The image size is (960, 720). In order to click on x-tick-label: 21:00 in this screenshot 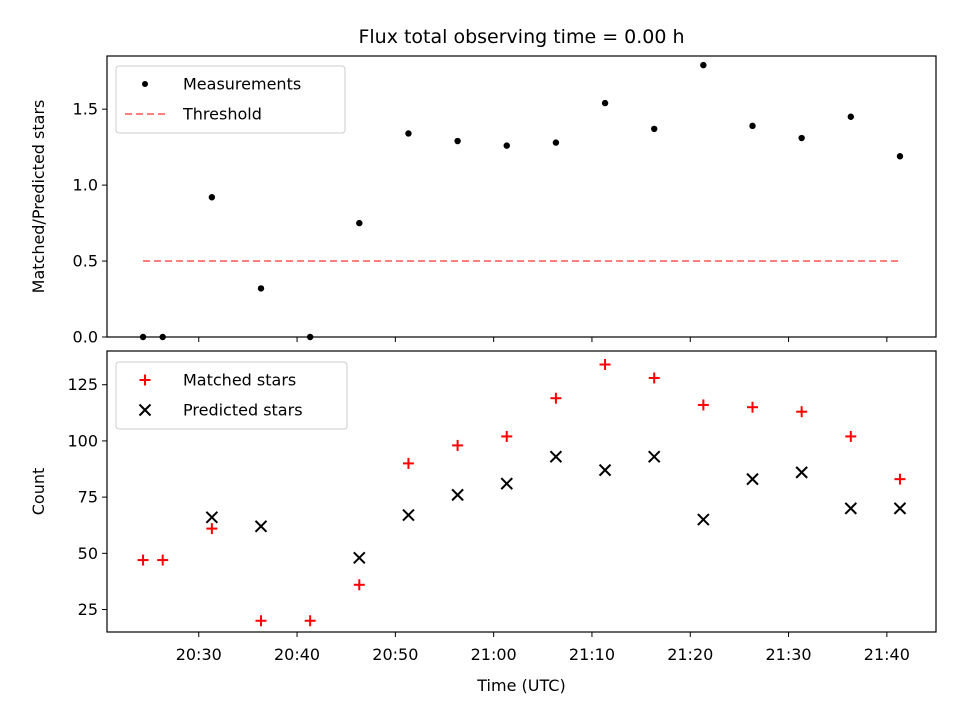, I will do `click(494, 654)`.